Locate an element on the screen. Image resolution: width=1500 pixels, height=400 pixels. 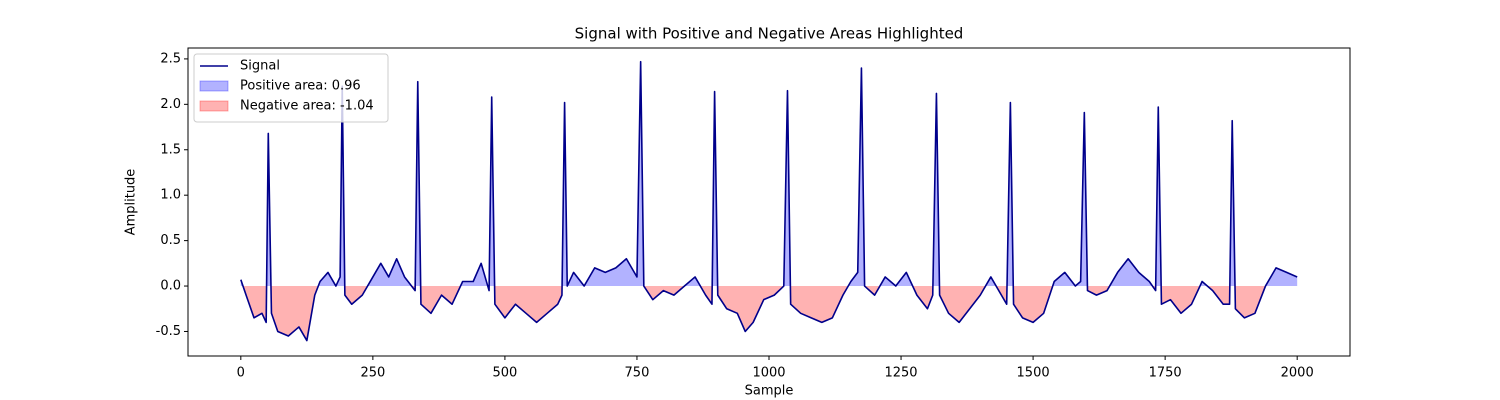
legend-label: Positive area: 0.96 is located at coordinates (300, 86).